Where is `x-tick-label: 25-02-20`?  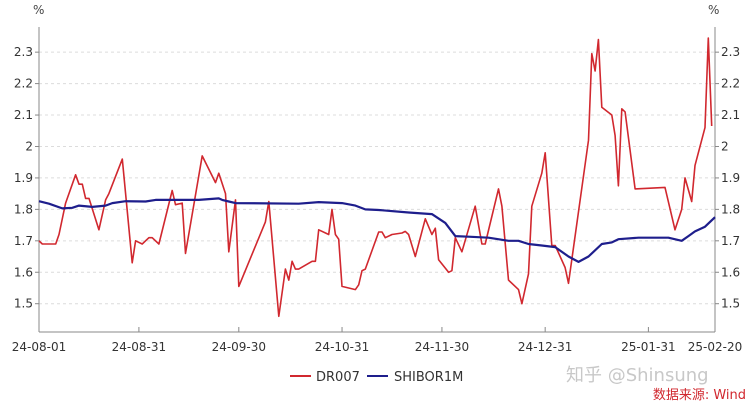
x-tick-label: 25-02-20 is located at coordinates (715, 347).